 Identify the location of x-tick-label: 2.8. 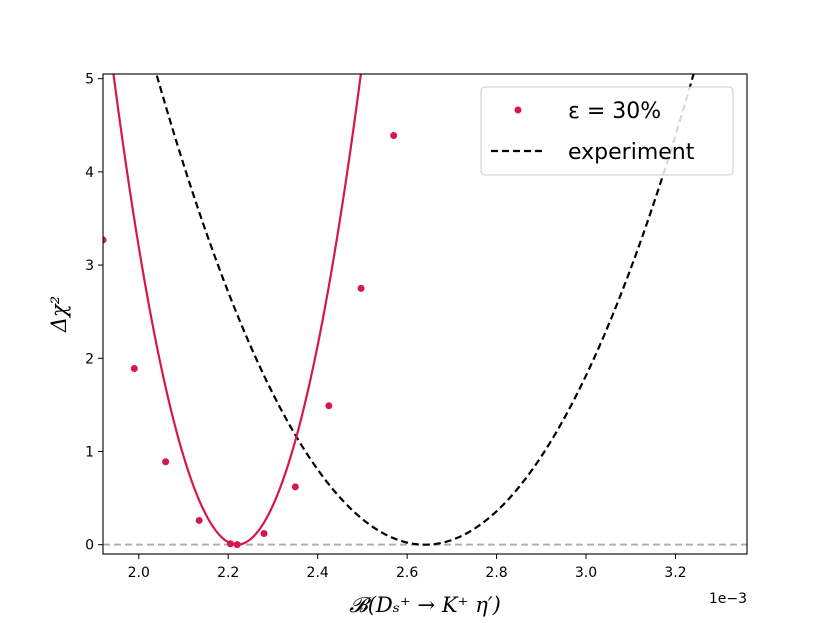
(496, 573).